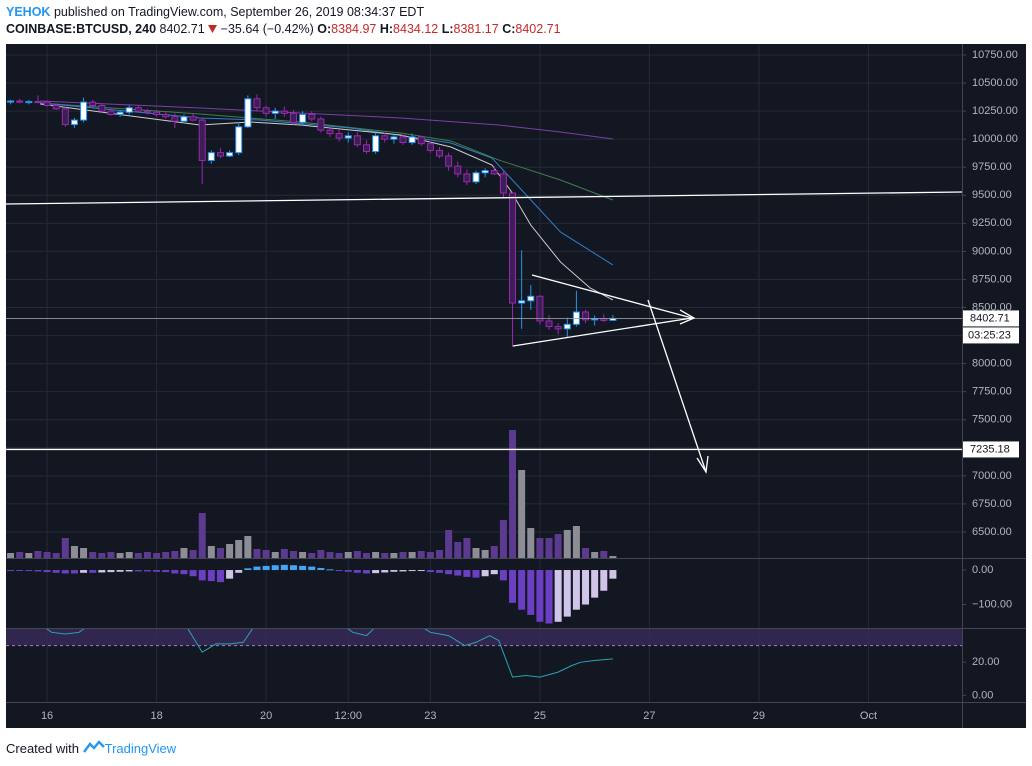  What do you see at coordinates (992, 195) in the screenshot?
I see `y-tick-label: 9500.00` at bounding box center [992, 195].